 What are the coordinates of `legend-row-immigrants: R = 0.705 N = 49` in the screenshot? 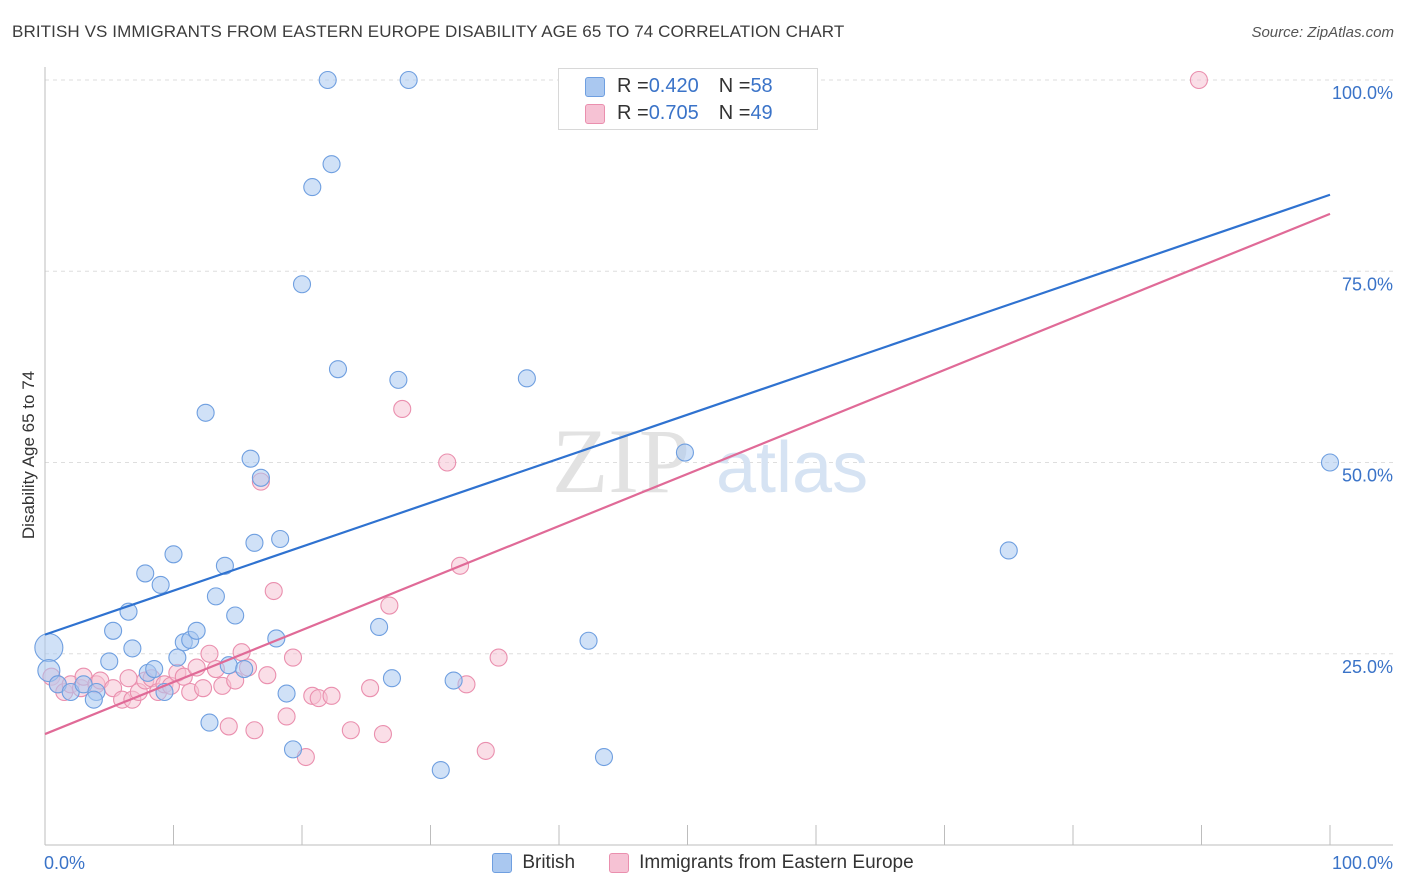 It's located at (679, 113).